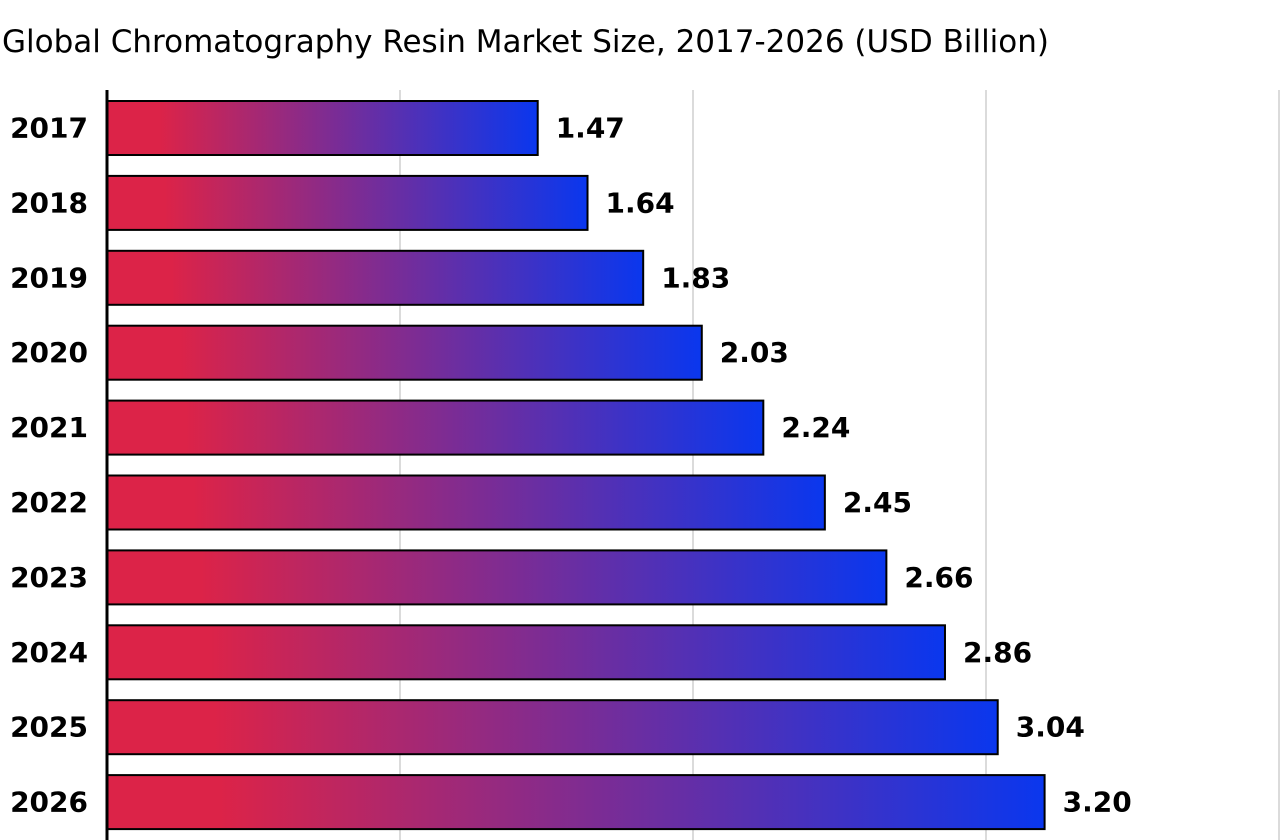  Describe the element at coordinates (322, 128) in the screenshot. I see `bar-2017` at that location.